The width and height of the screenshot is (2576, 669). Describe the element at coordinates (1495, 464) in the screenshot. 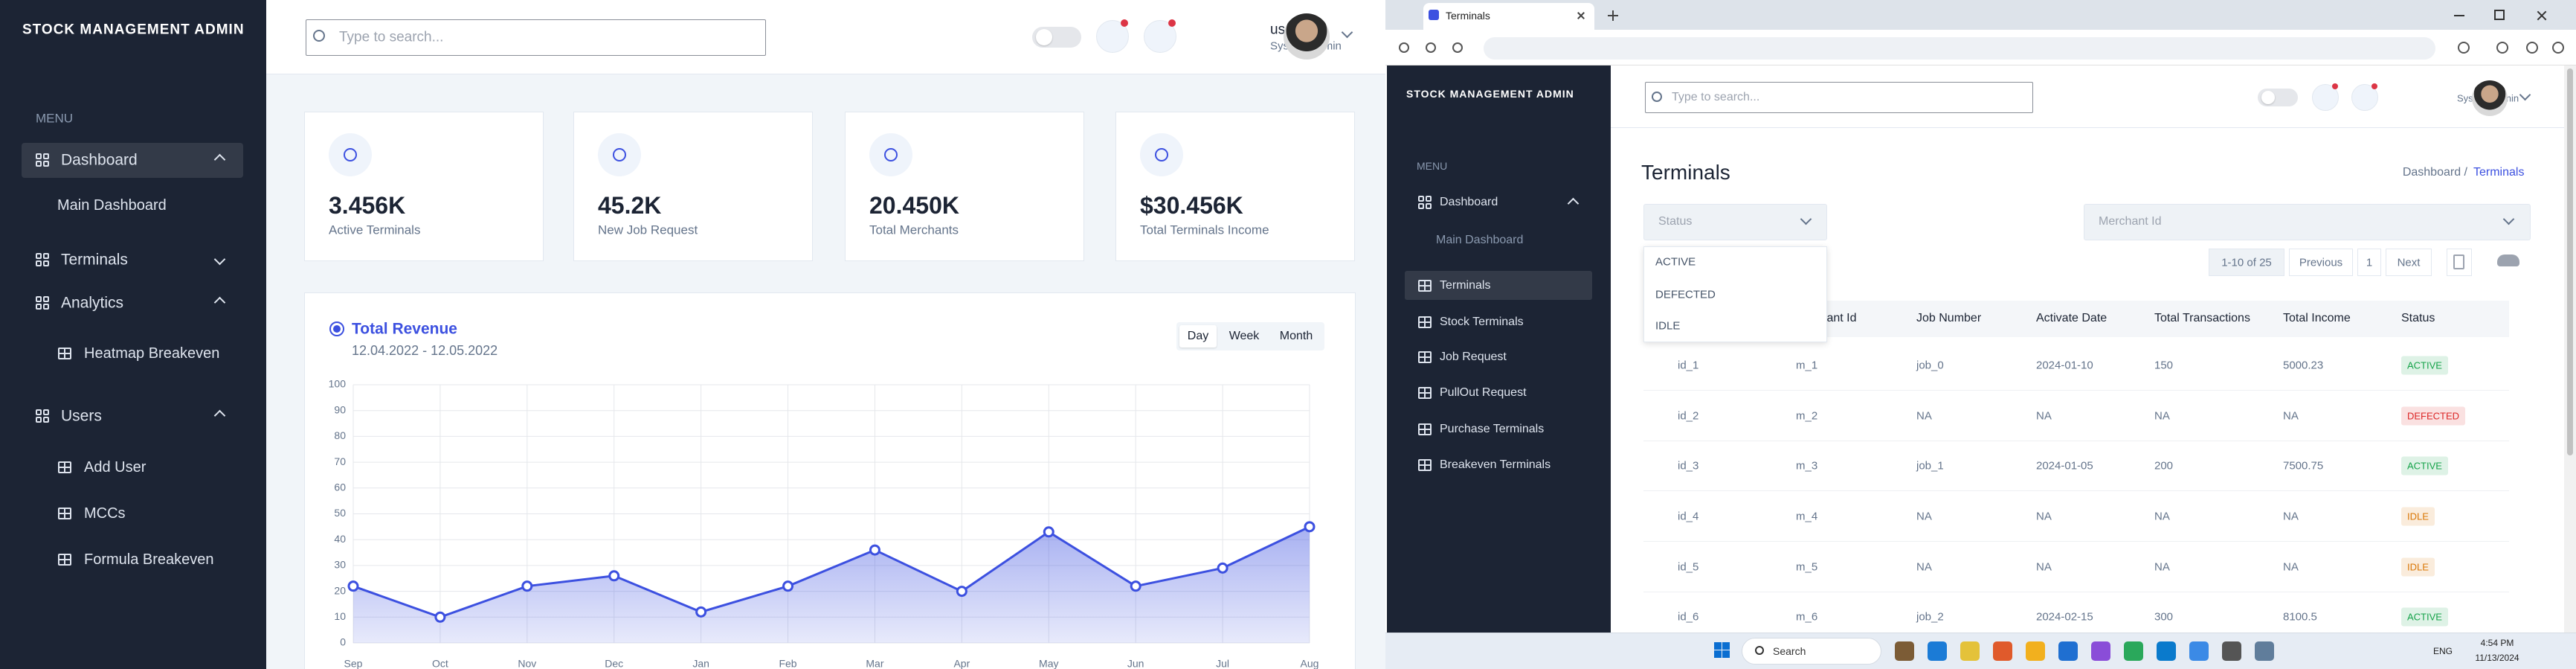

I see `nav-item: Breakeven Terminals` at that location.